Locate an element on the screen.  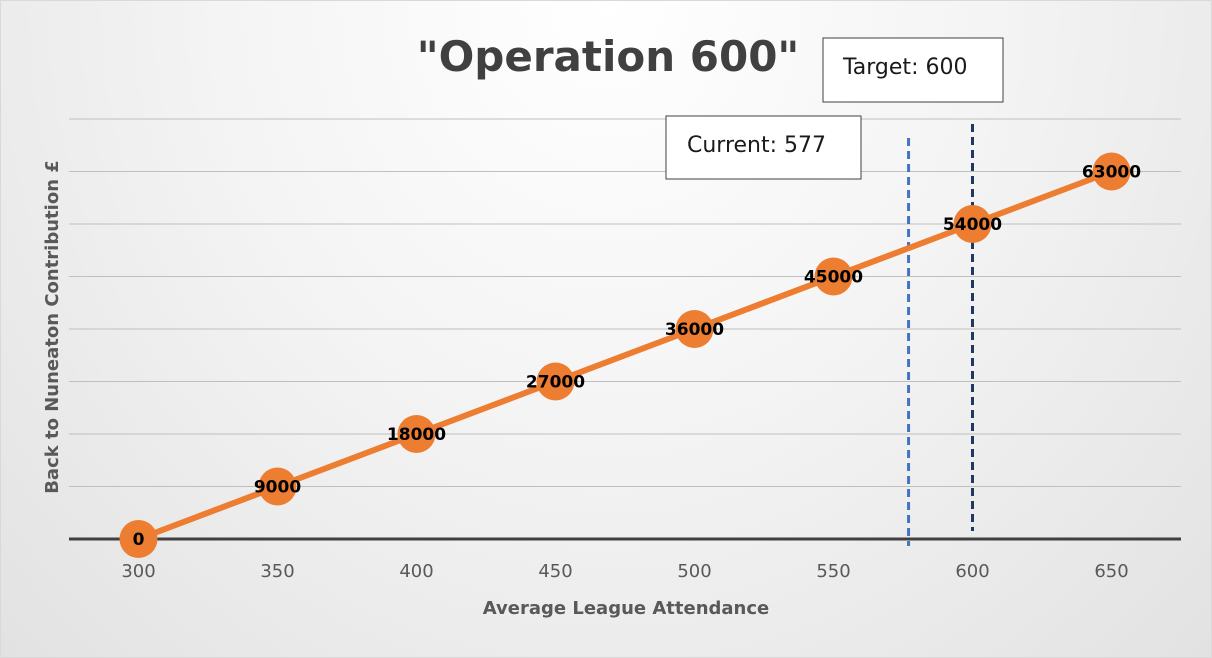
current-annotation-text: Current: 577 is located at coordinates (756, 145).